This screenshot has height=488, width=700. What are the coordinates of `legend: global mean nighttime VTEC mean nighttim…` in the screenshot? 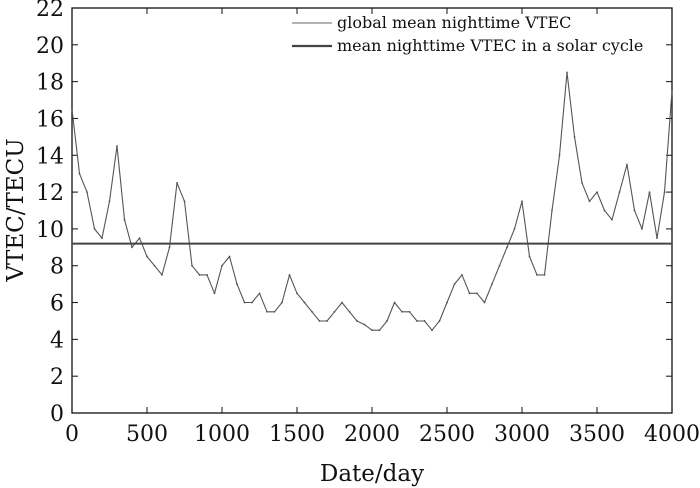 It's located at (467, 34).